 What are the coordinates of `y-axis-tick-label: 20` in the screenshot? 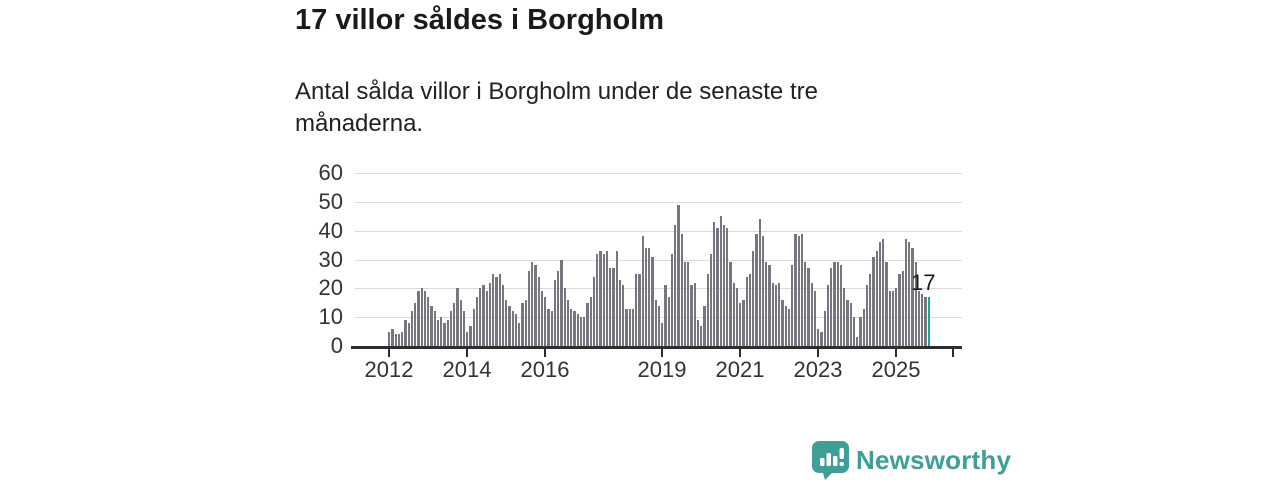 It's located at (330, 288).